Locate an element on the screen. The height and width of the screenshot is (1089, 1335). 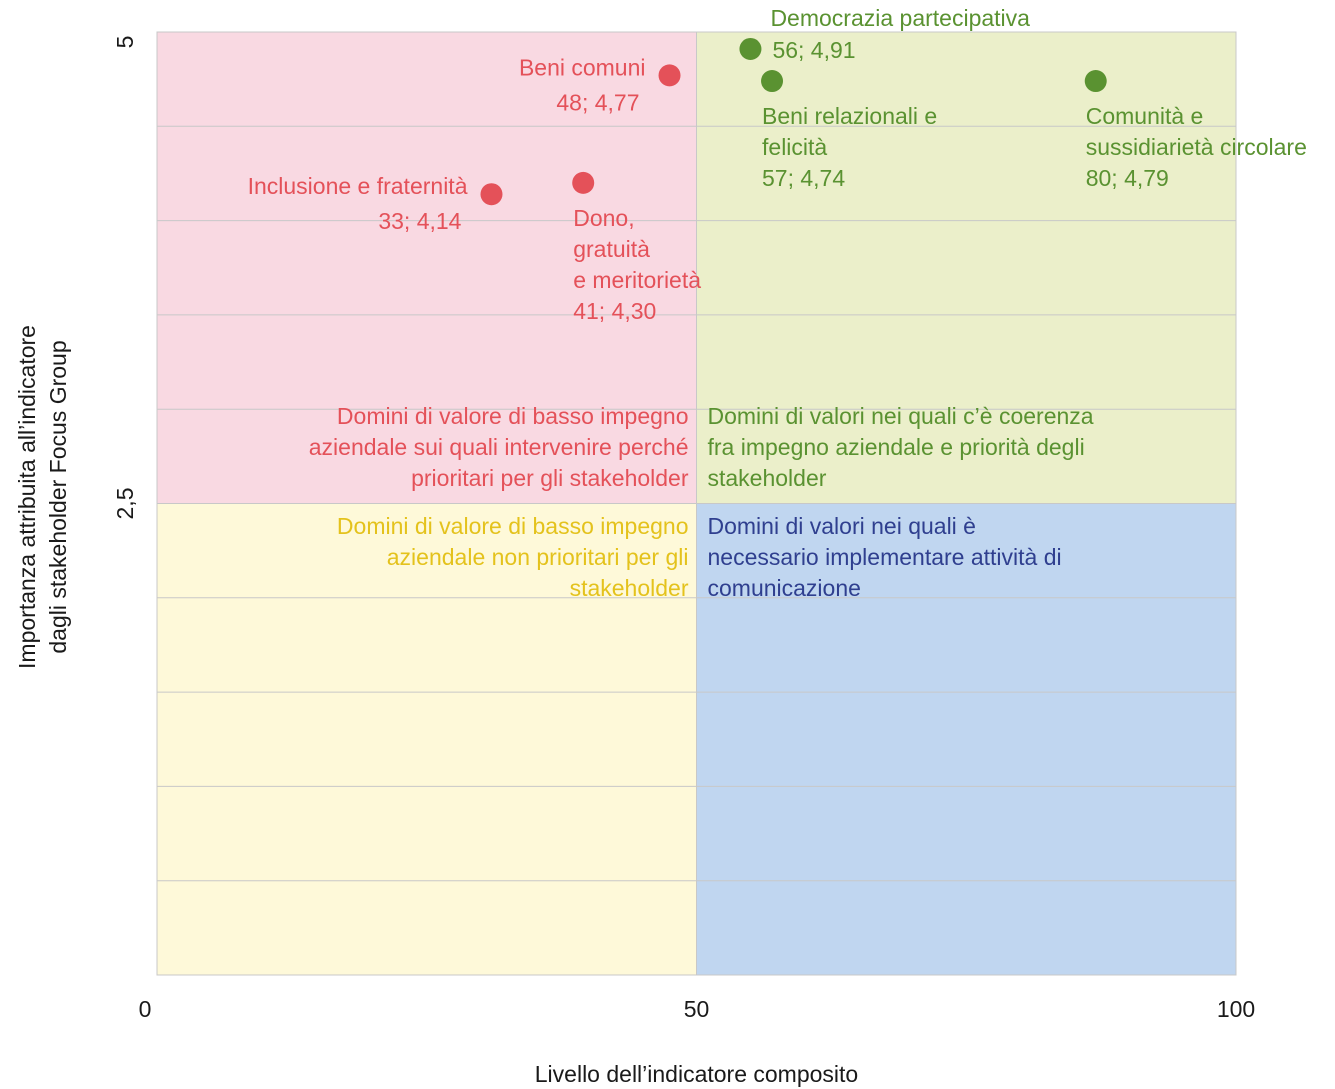
data-label: e meritorietà is located at coordinates (637, 280).